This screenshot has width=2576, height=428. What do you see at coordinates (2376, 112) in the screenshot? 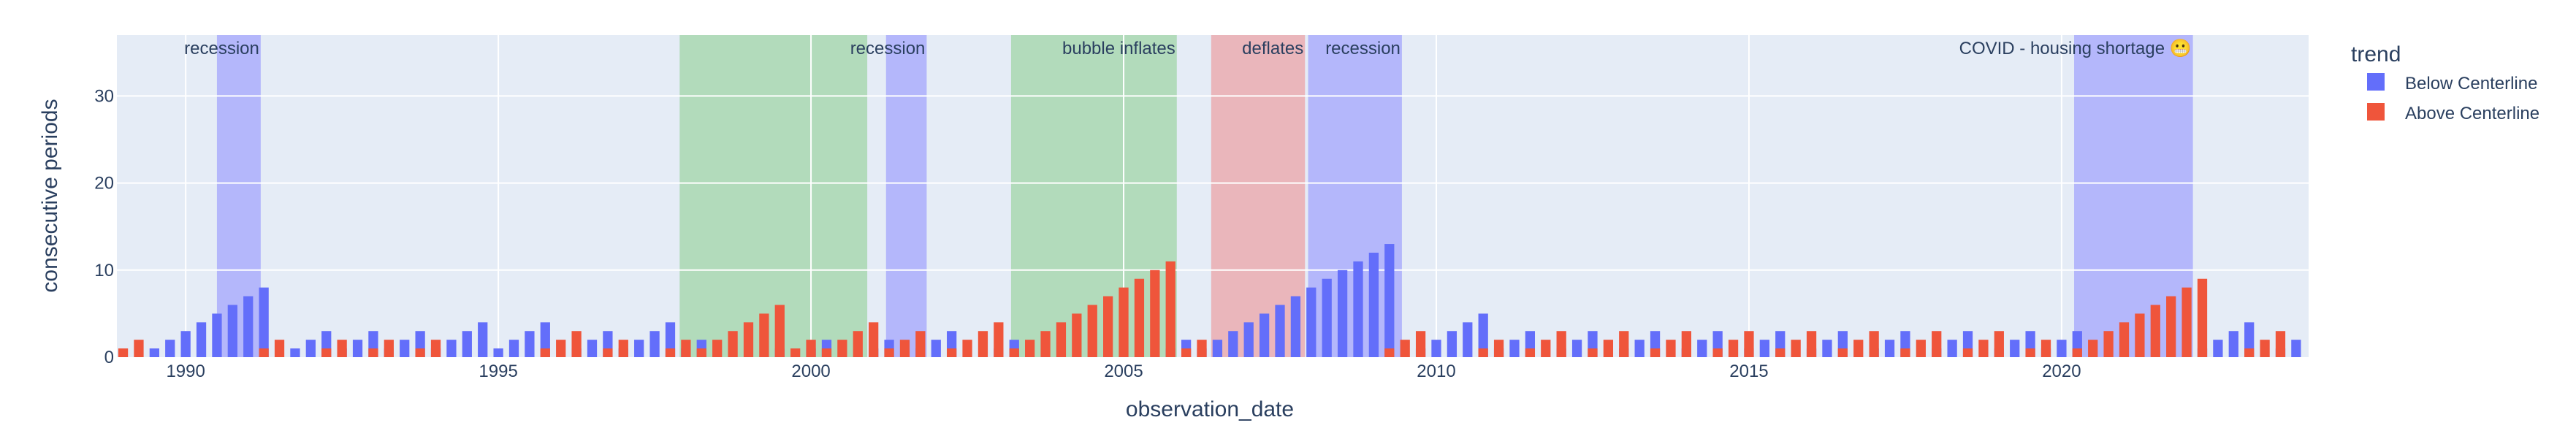
I see `legend-swatch-above` at bounding box center [2376, 112].